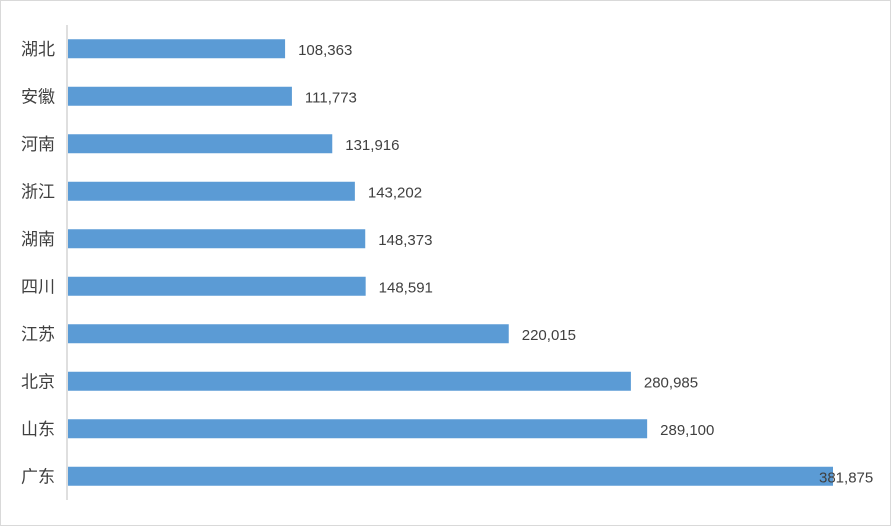  What do you see at coordinates (325, 50) in the screenshot?
I see `data-label: 108,363` at bounding box center [325, 50].